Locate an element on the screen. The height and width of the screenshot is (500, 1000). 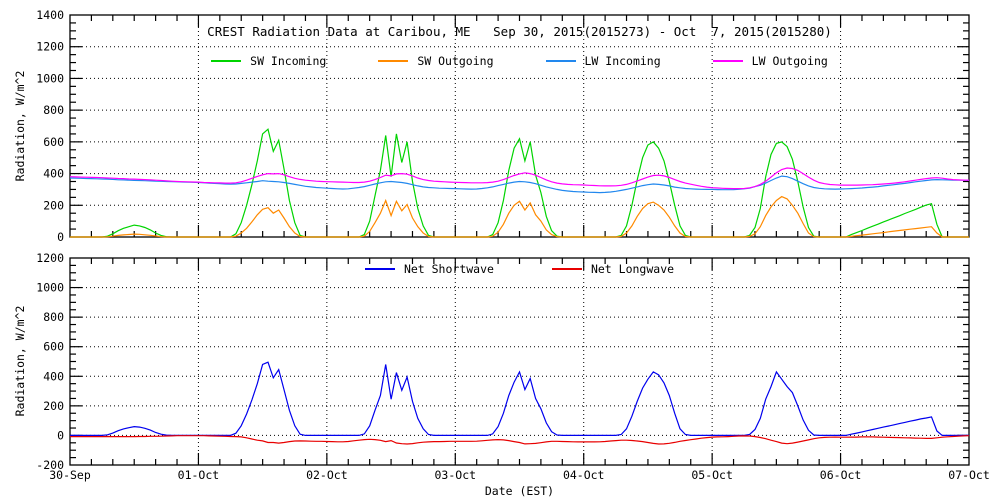
x-axis-title: Date (EST) is located at coordinates (519, 491).